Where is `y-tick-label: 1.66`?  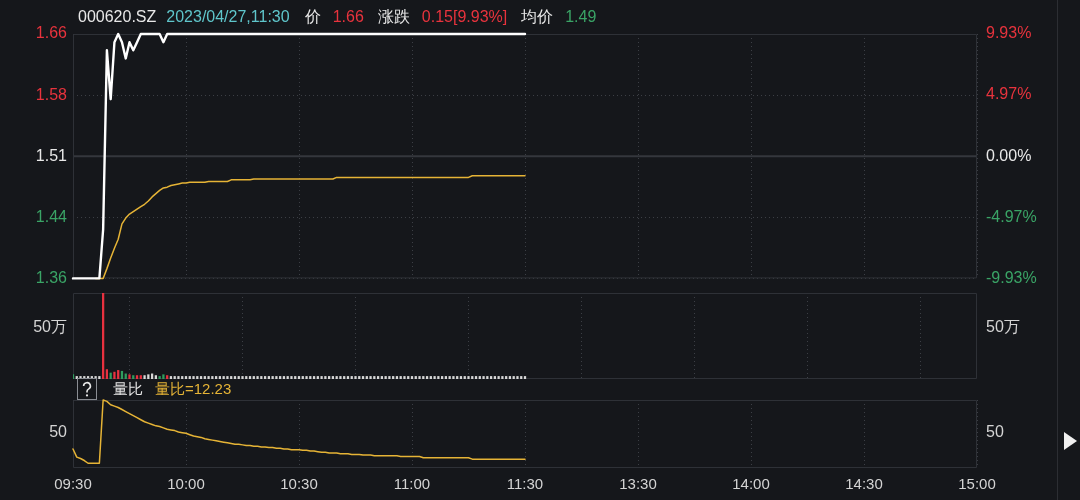 y-tick-label: 1.66 is located at coordinates (51, 33).